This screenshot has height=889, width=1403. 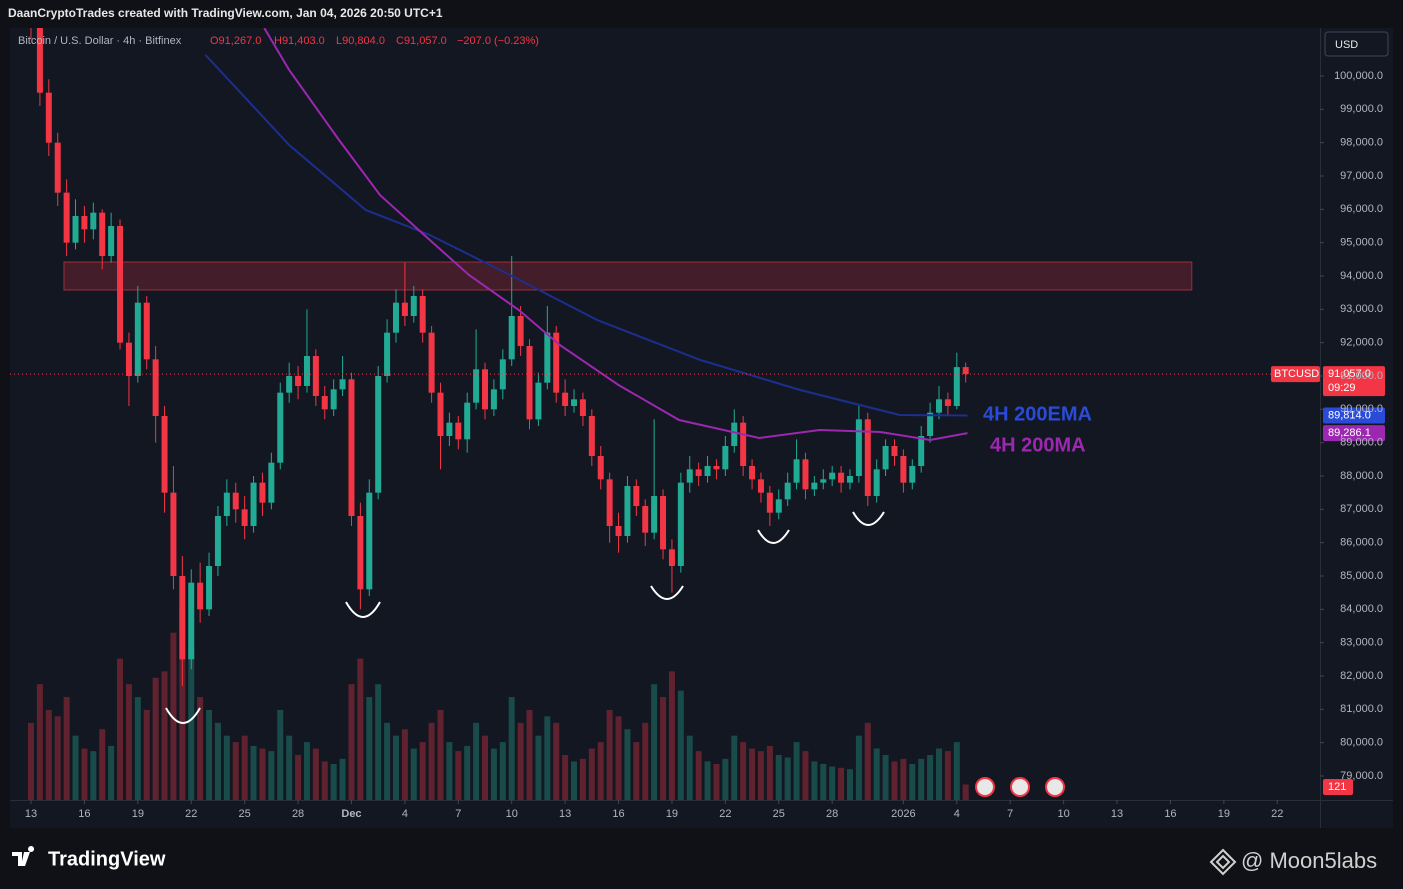 I want to click on x-tick-label: 13, so click(x=1117, y=814).